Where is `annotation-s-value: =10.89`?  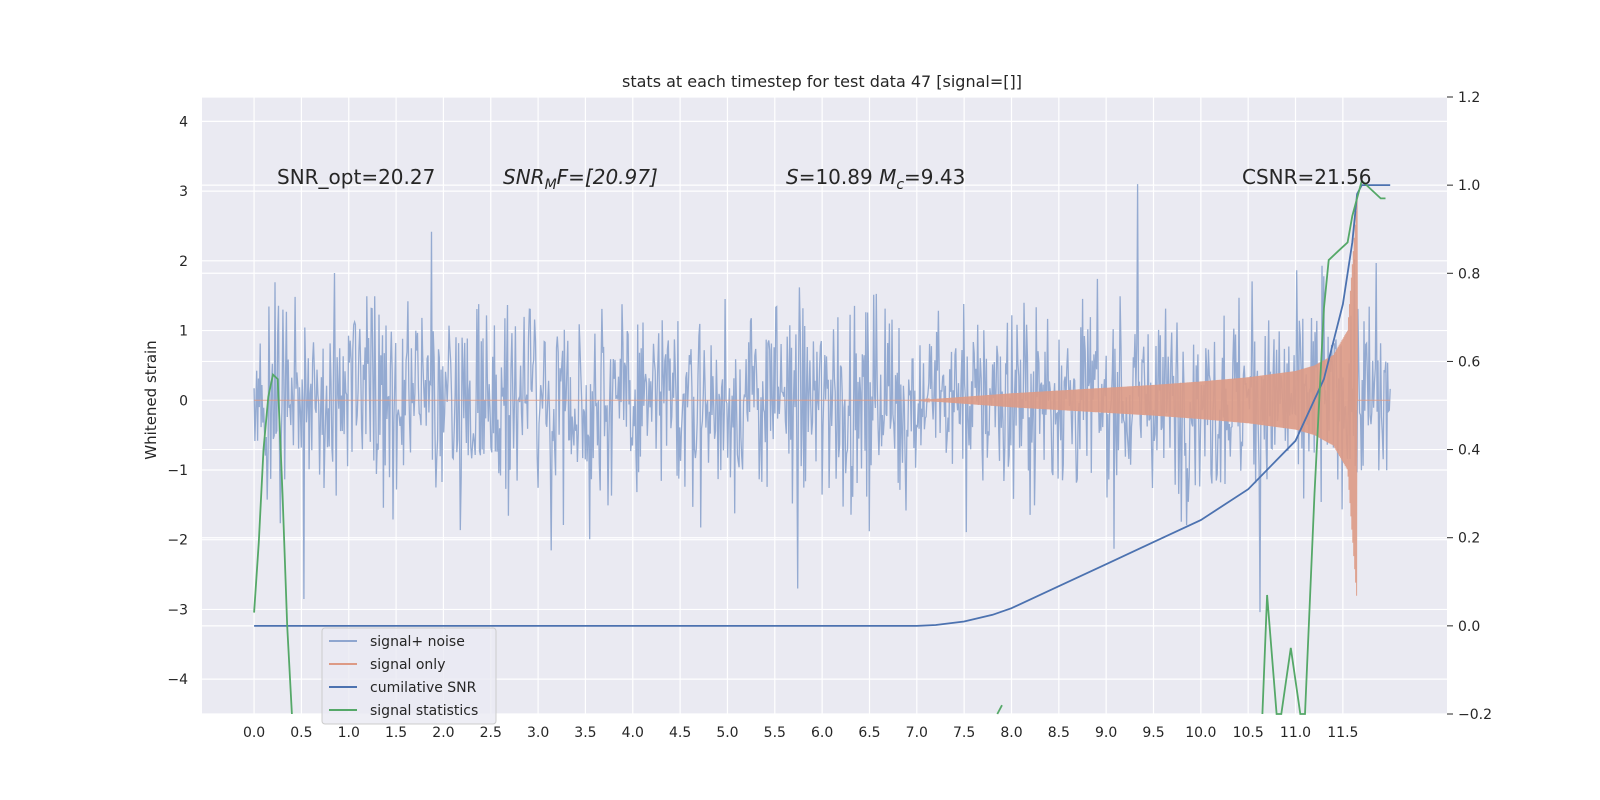
annotation-s-value: =10.89 is located at coordinates (839, 177).